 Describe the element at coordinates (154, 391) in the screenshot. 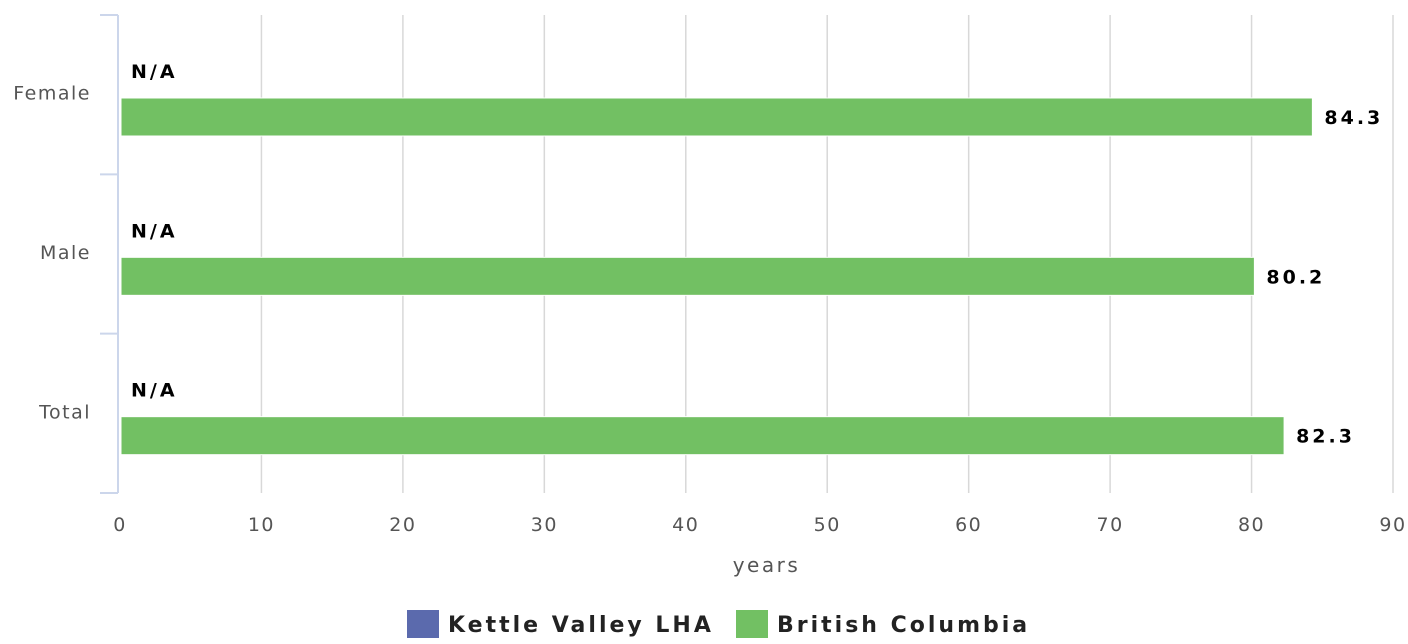

I see `data-label-total-0: N/A` at that location.